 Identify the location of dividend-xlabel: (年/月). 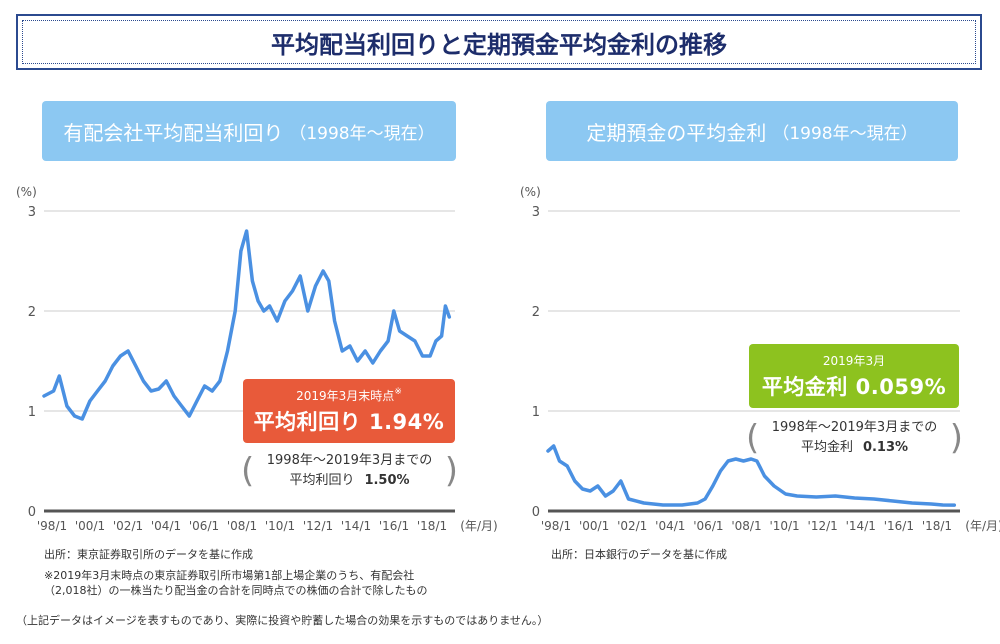
(478, 526).